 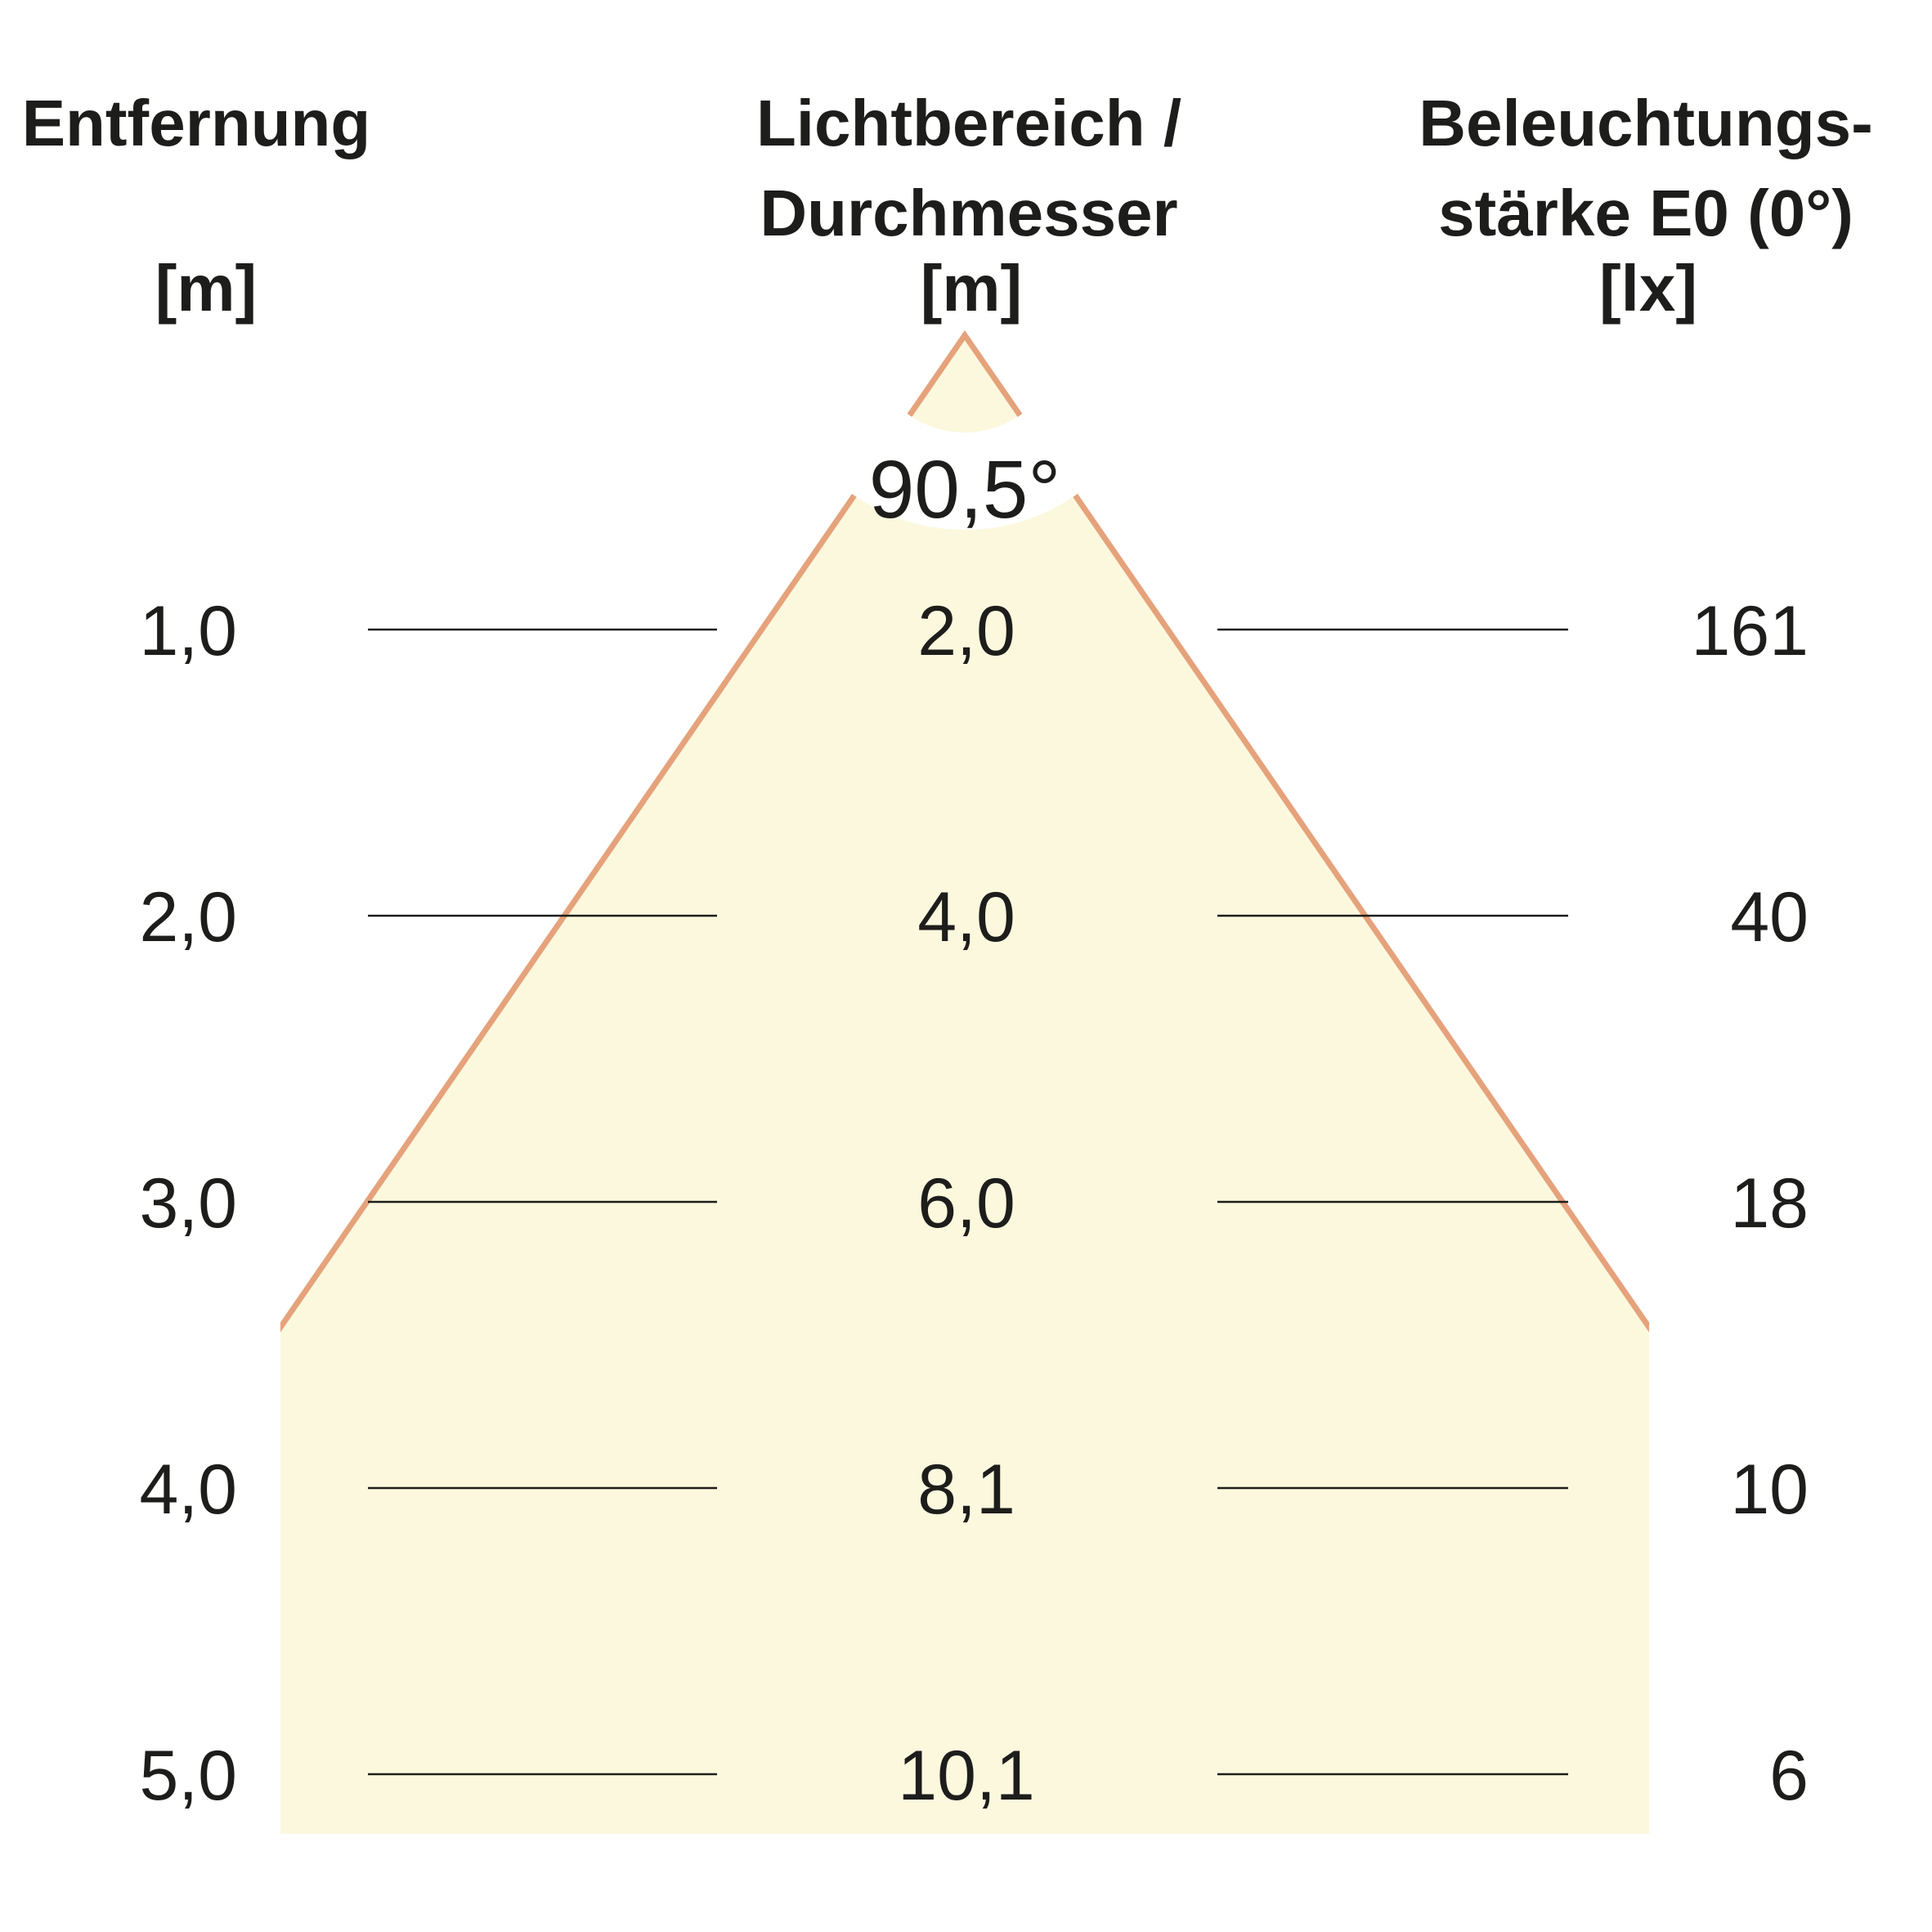 I want to click on beam-angle-arc-mask, so click(x=964, y=335).